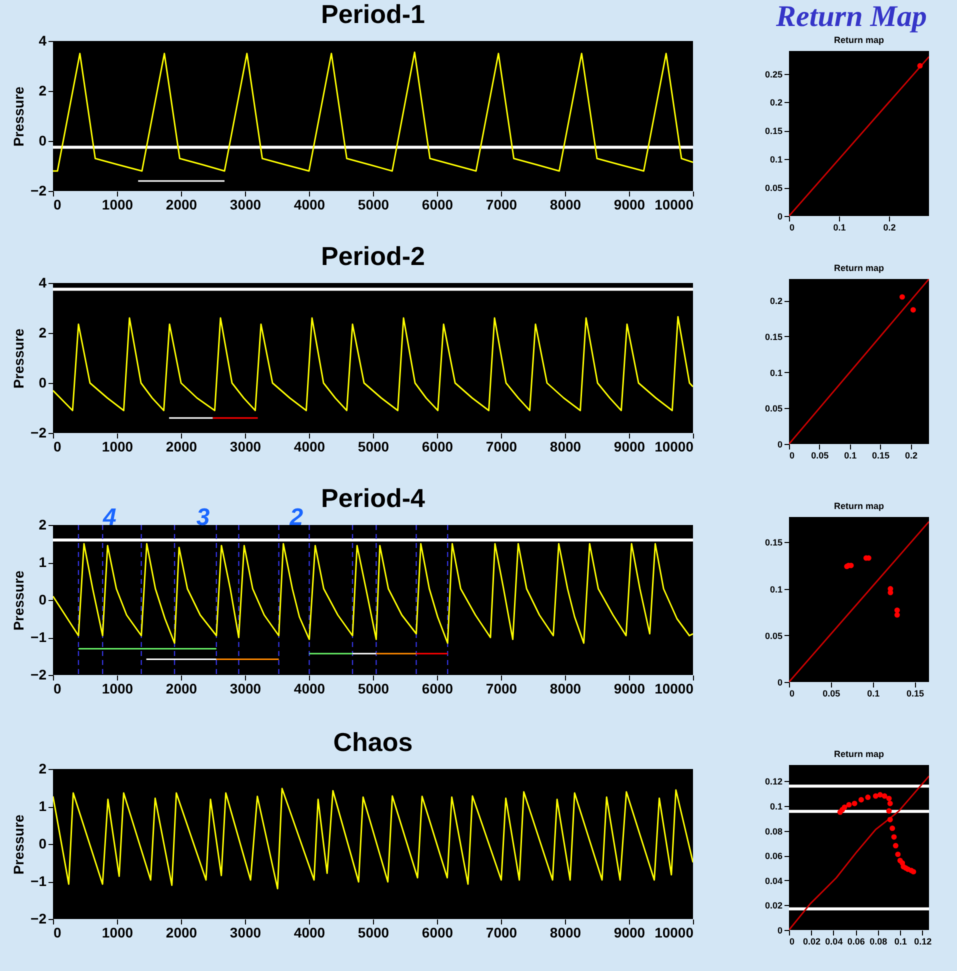  Describe the element at coordinates (38, 881) in the screenshot. I see `y-tick-label: −1` at that location.